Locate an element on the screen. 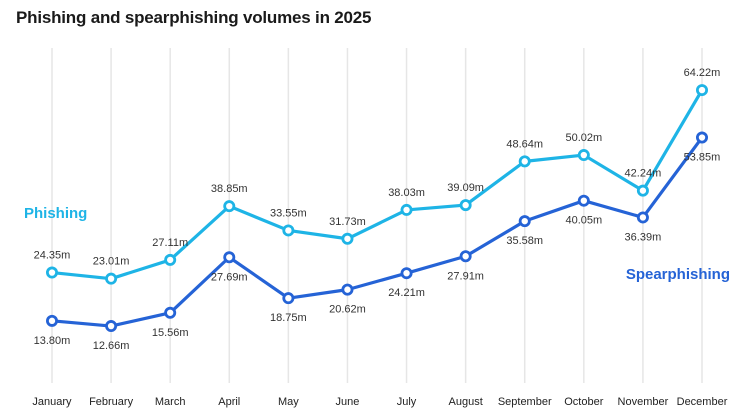  data-label-phishing: 38.85m is located at coordinates (229, 189).